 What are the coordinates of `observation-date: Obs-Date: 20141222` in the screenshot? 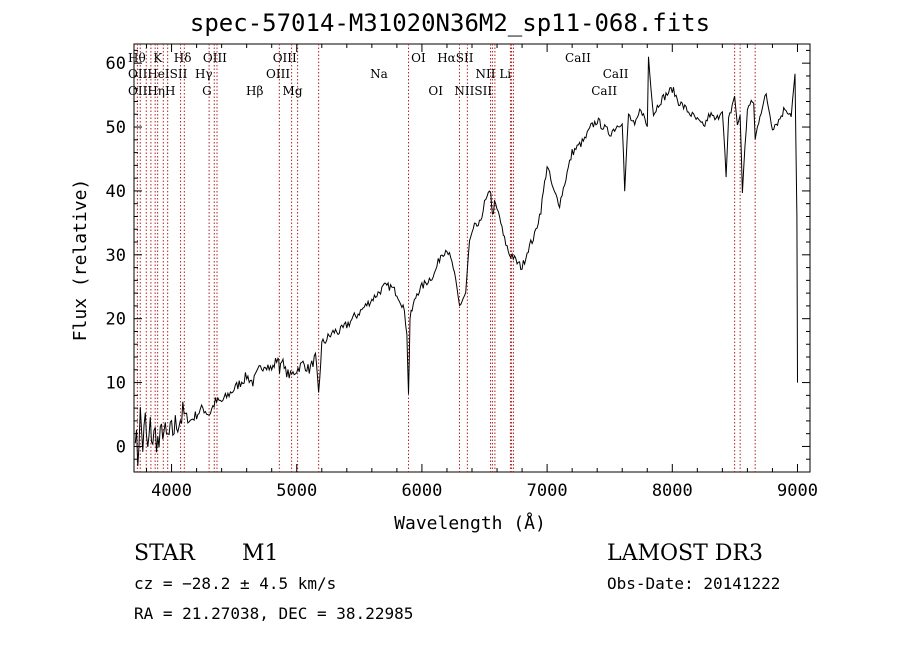 It's located at (694, 583).